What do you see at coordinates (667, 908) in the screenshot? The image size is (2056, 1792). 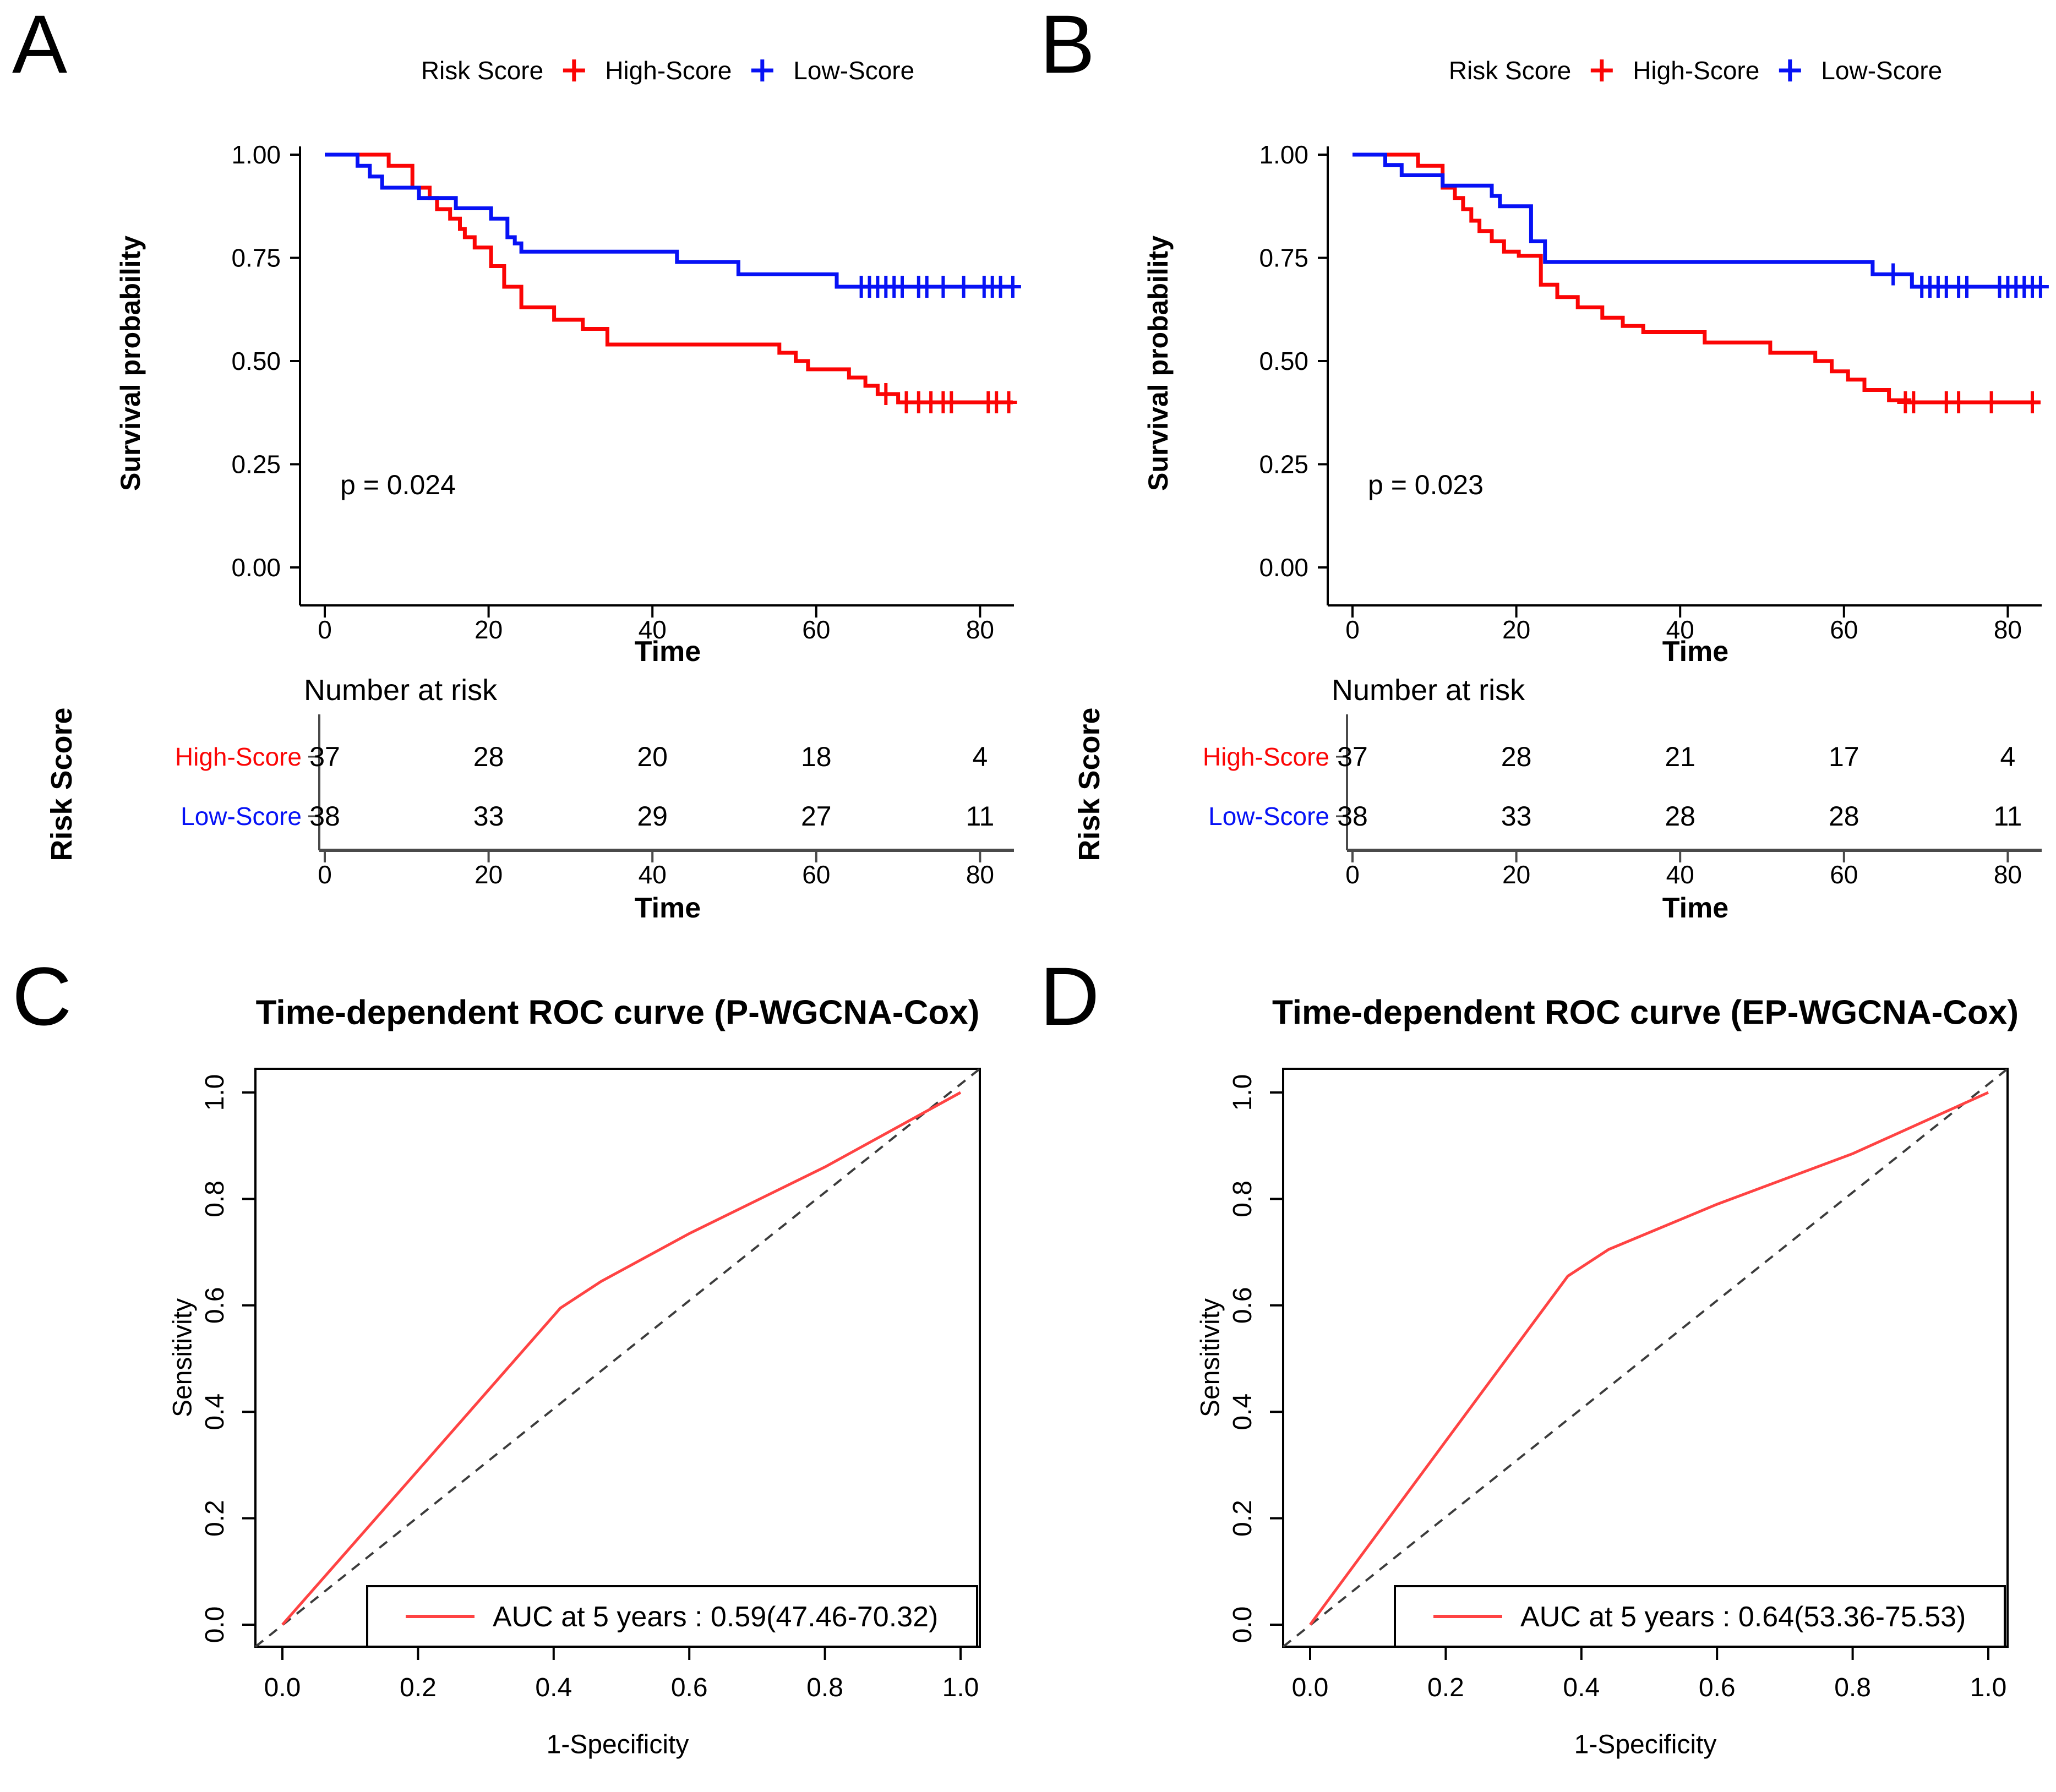 I see `risk-table-x-label-a: Time` at bounding box center [667, 908].